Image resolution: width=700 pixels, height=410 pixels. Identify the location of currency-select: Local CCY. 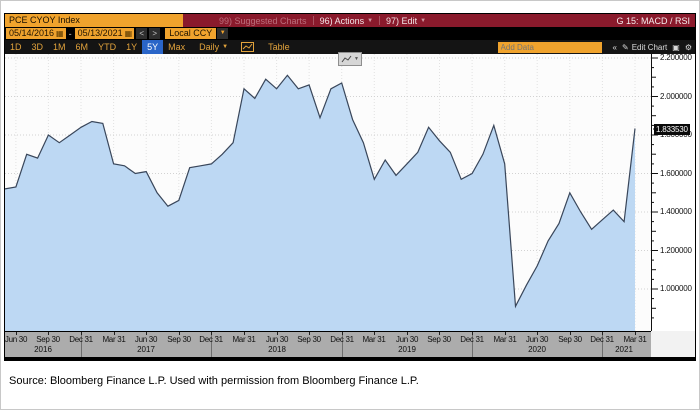
(191, 33).